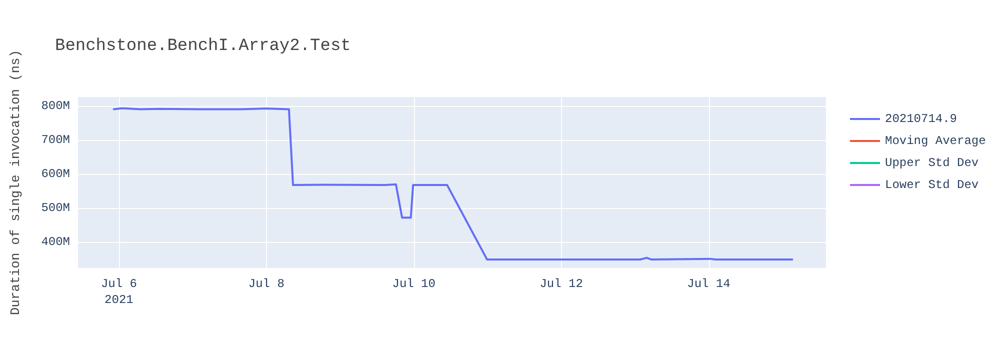 The height and width of the screenshot is (350, 1000). What do you see at coordinates (55, 139) in the screenshot?
I see `y-tick-label: 700M` at bounding box center [55, 139].